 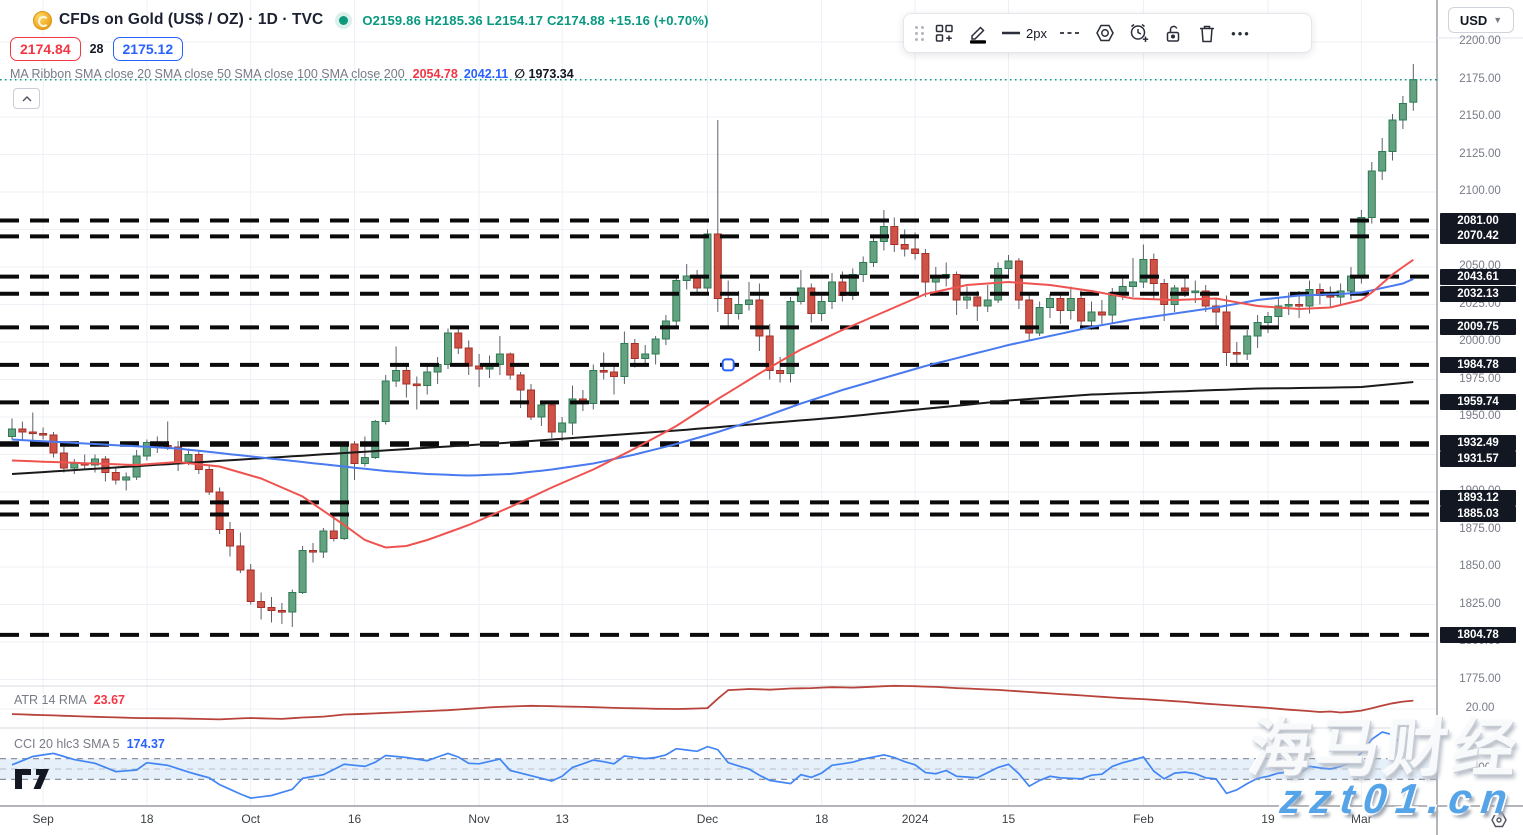 What do you see at coordinates (1478, 514) in the screenshot?
I see `price-level-badge: 1885.03` at bounding box center [1478, 514].